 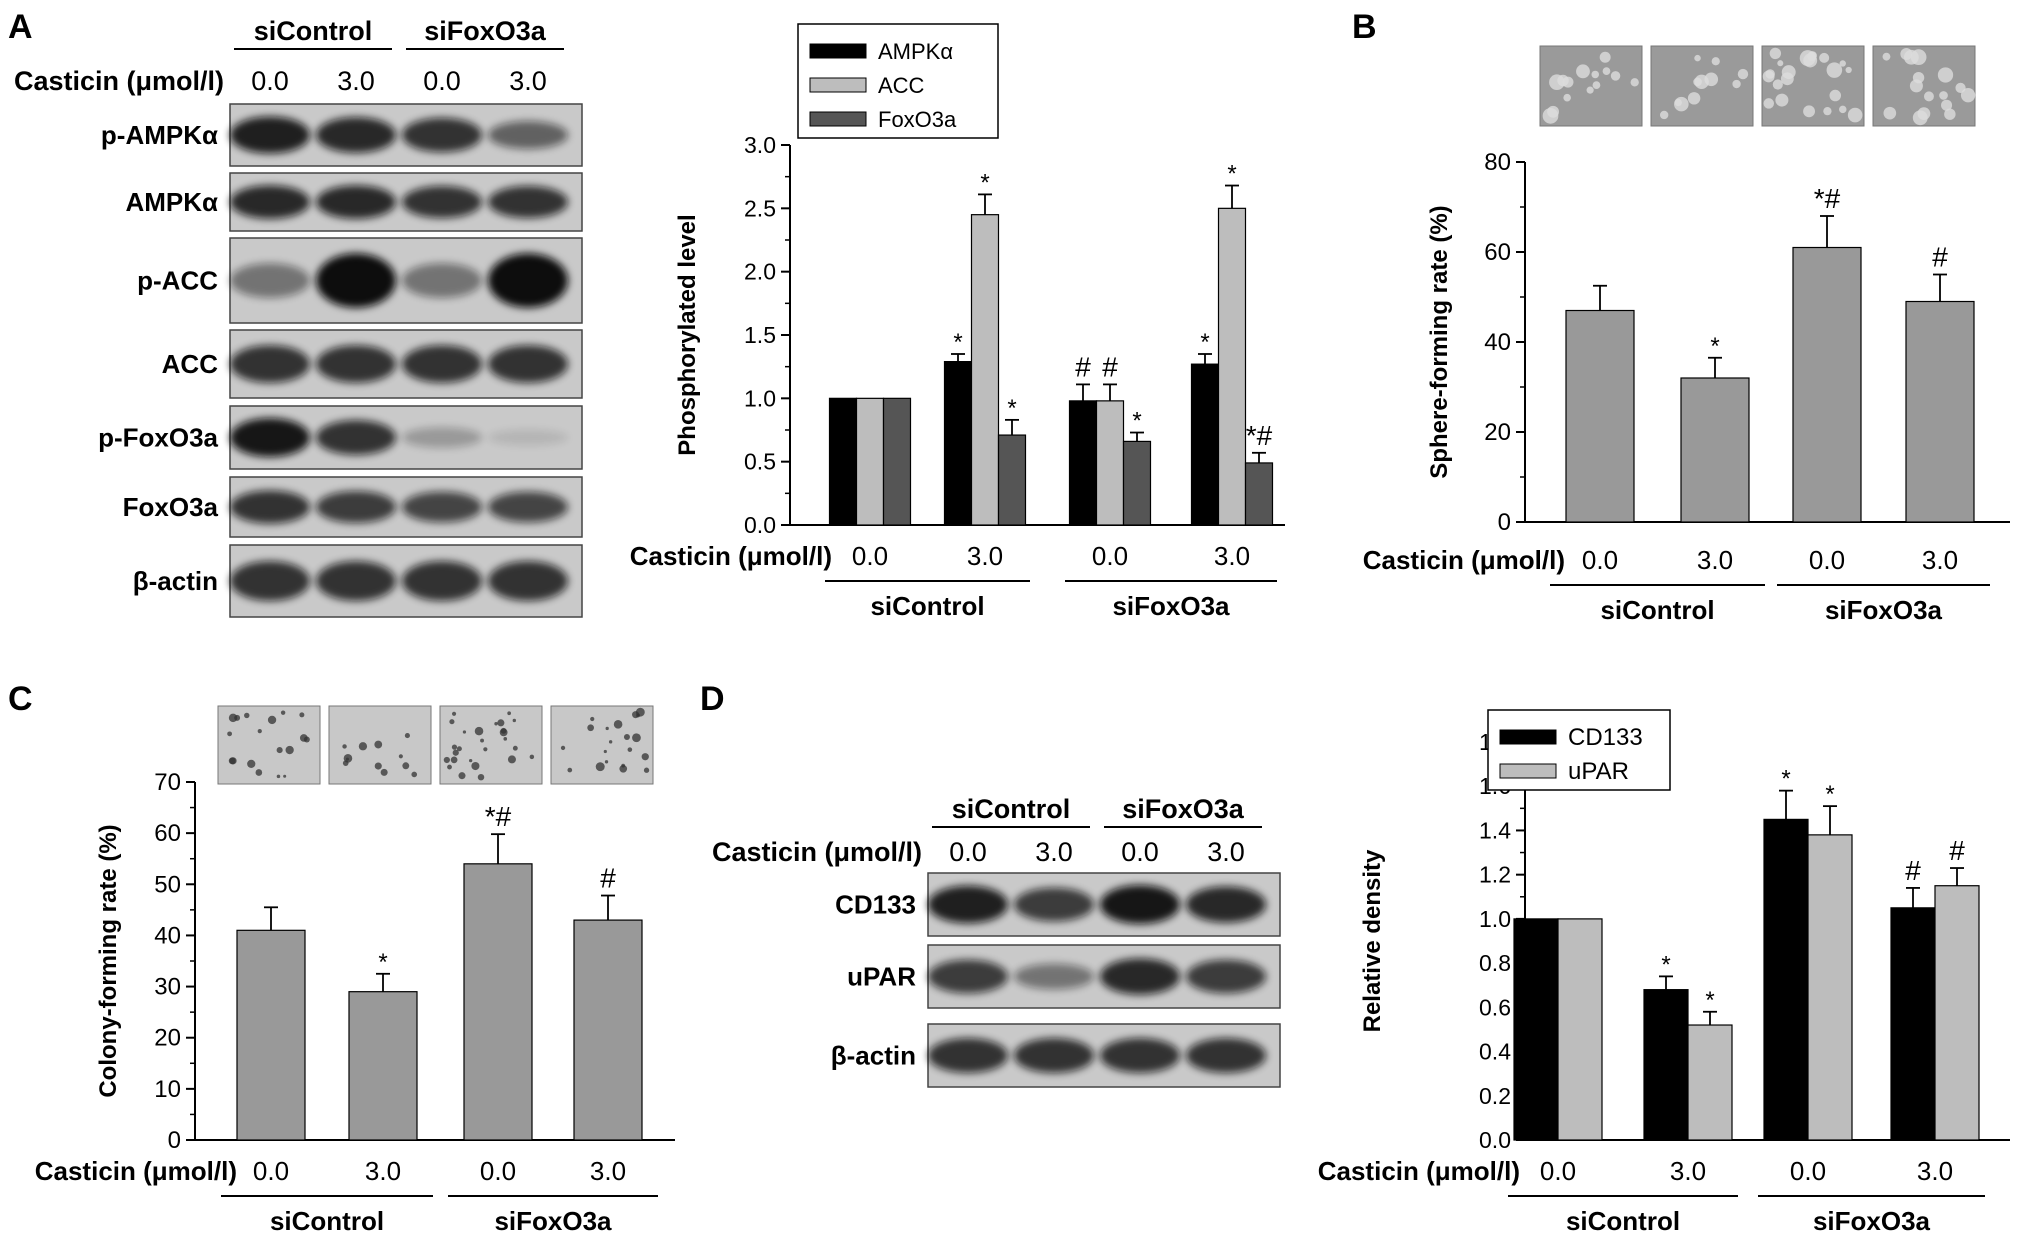 What do you see at coordinates (712, 699) in the screenshot?
I see `panel-label-d: D` at bounding box center [712, 699].